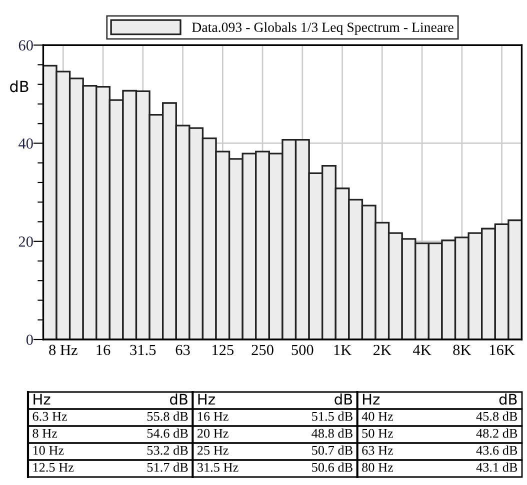 The width and height of the screenshot is (527, 485). I want to click on text: 10 Hz, so click(48, 450).